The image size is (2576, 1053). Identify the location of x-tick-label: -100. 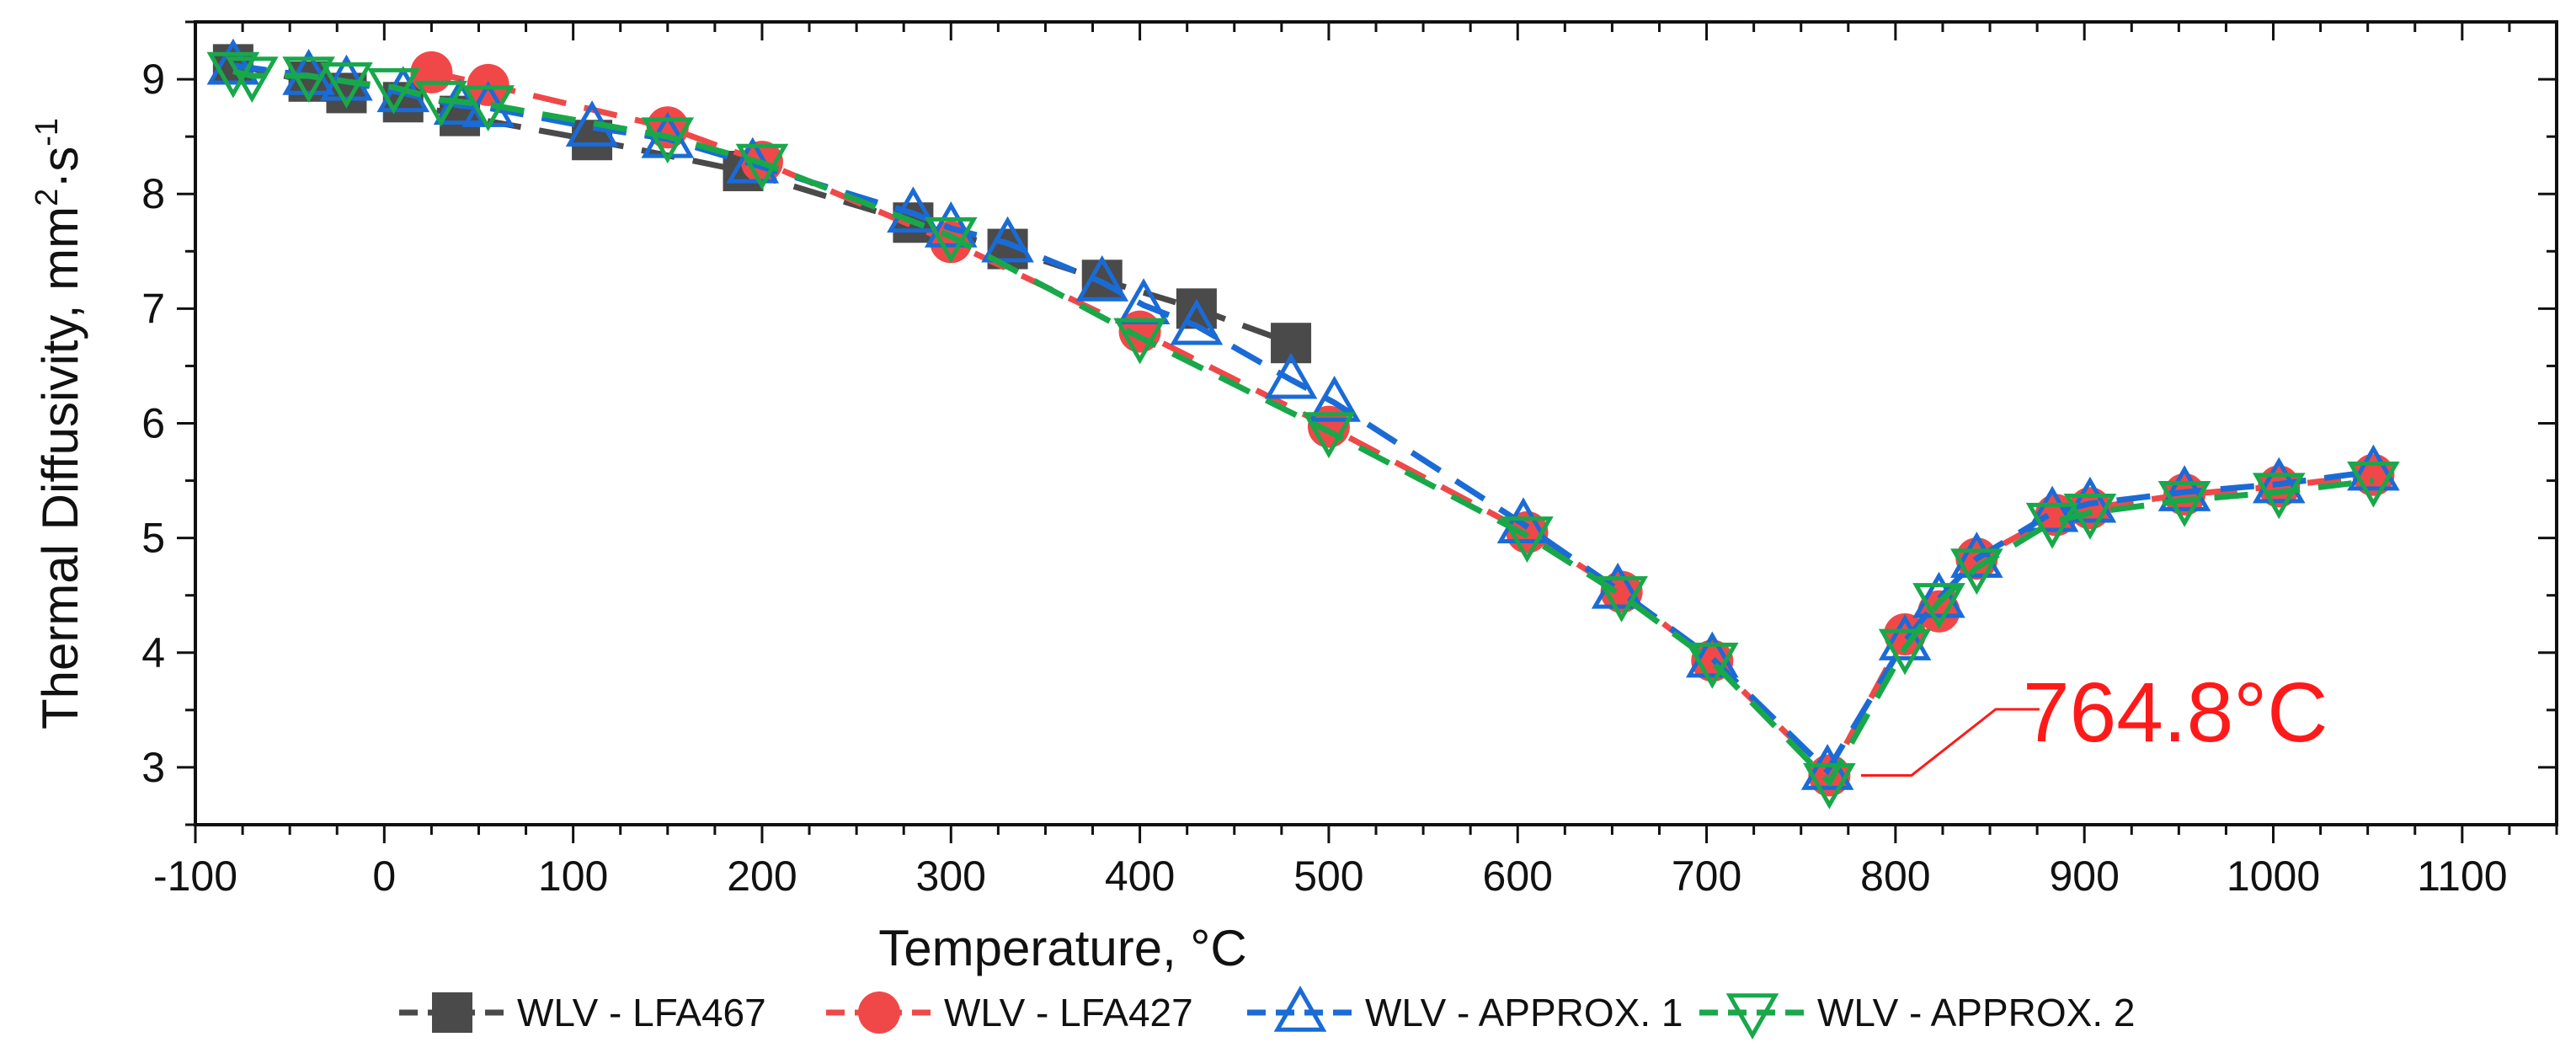
(195, 876).